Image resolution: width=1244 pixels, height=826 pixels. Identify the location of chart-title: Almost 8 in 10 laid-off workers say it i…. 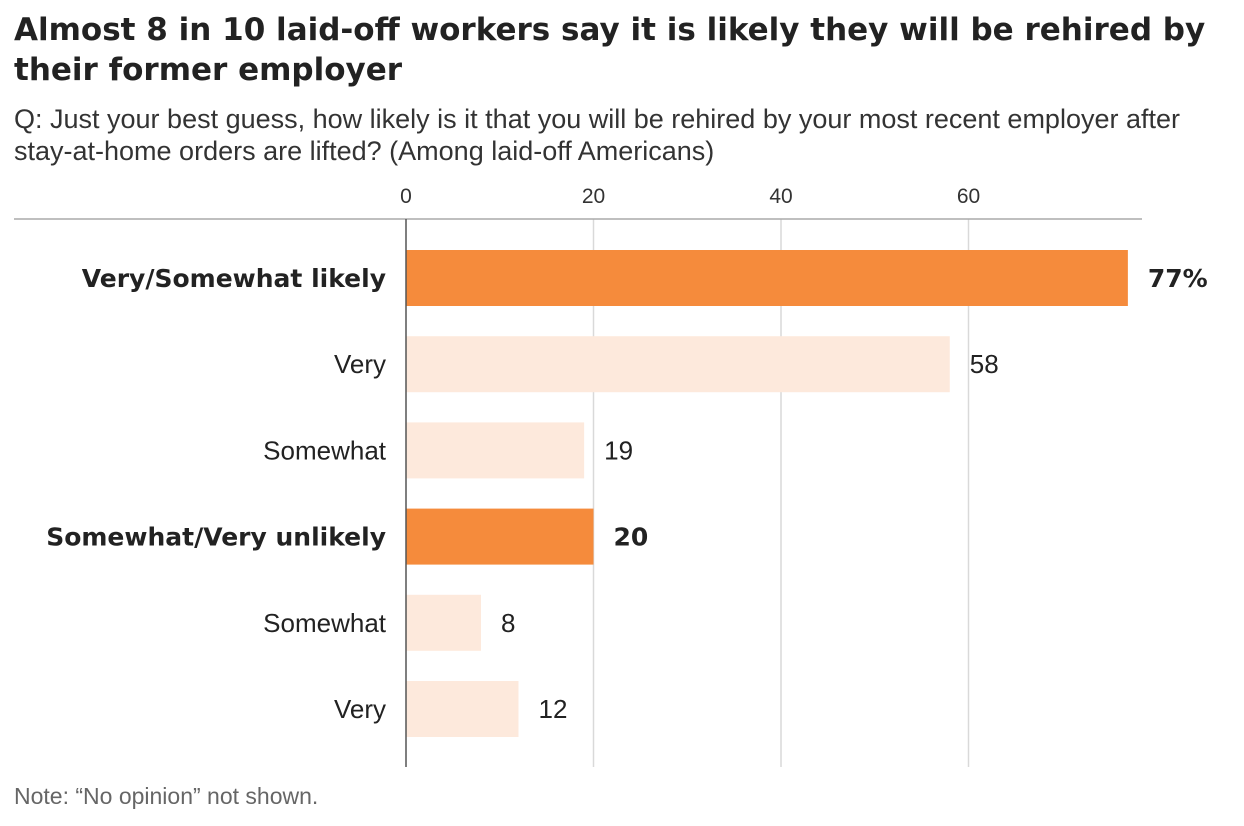
(610, 50).